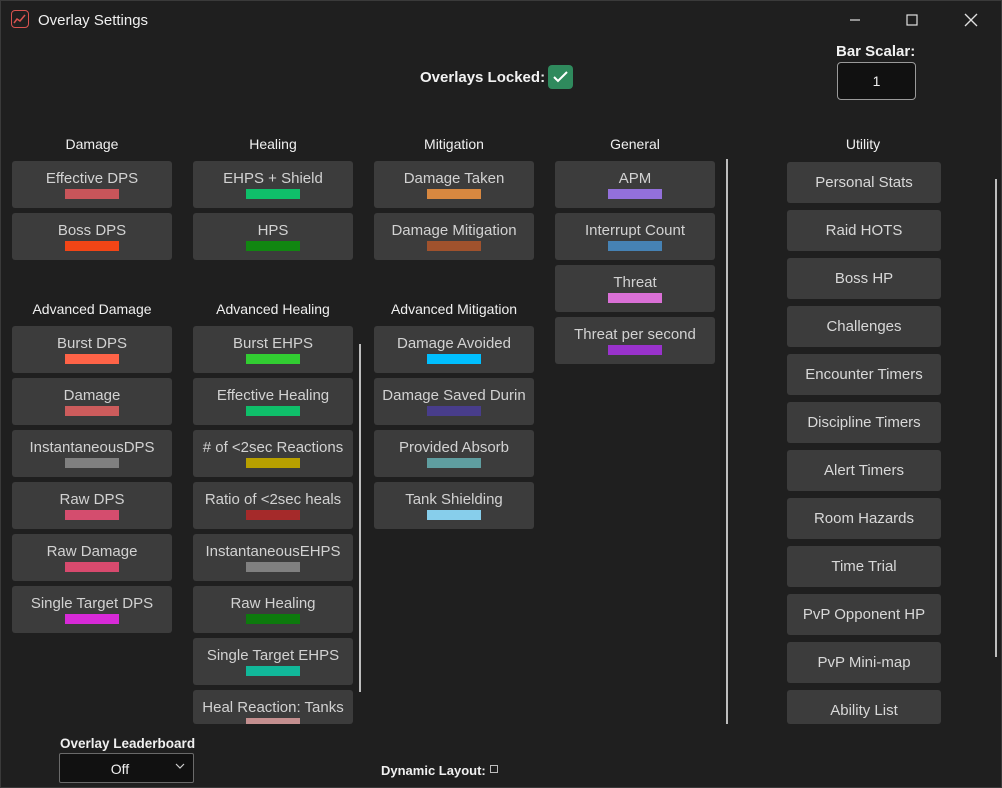  What do you see at coordinates (92, 499) in the screenshot?
I see `overlay-label: Raw DPS` at bounding box center [92, 499].